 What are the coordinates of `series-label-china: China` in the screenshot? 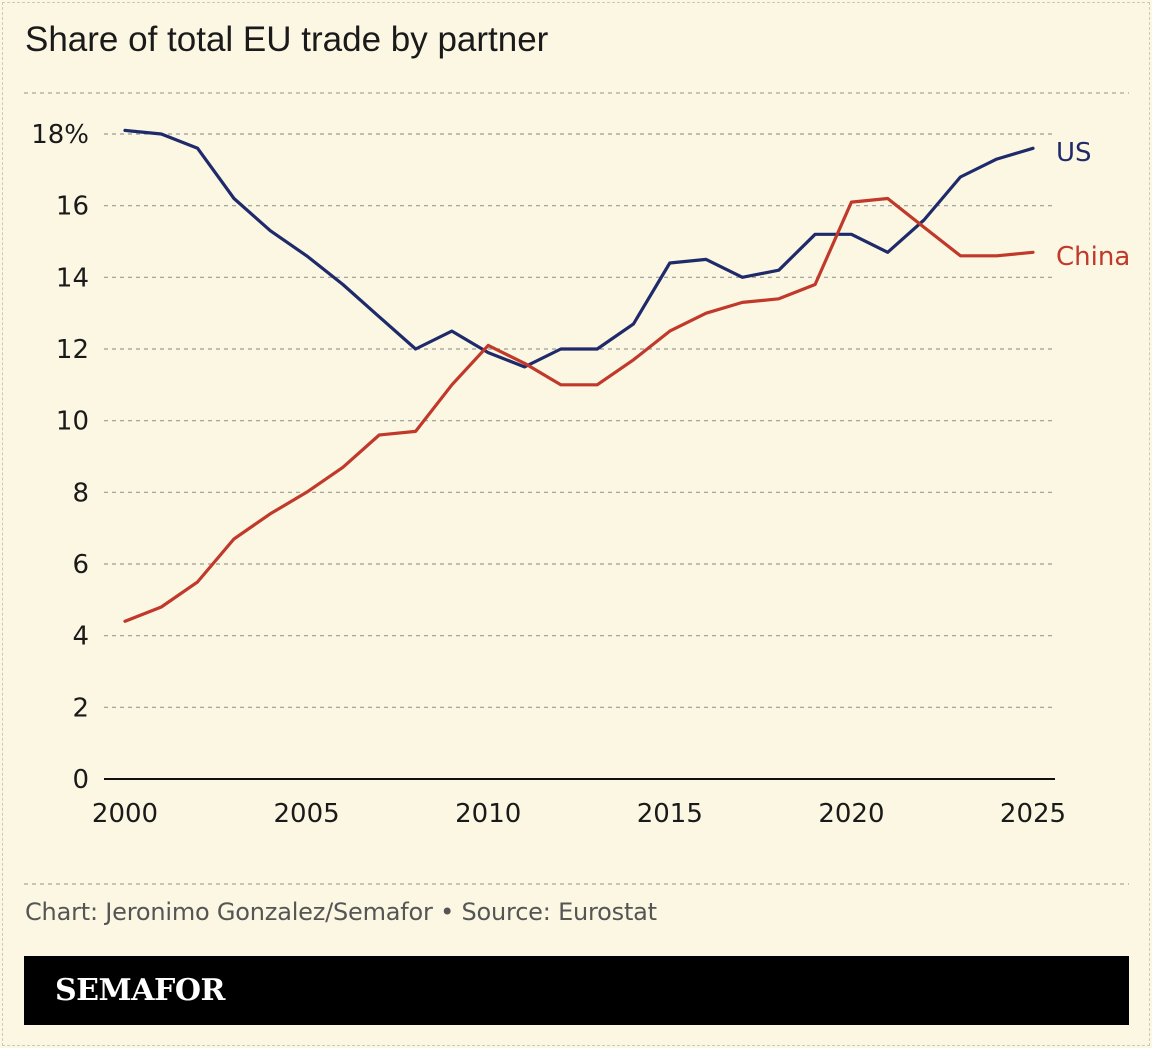 It's located at (1093, 257).